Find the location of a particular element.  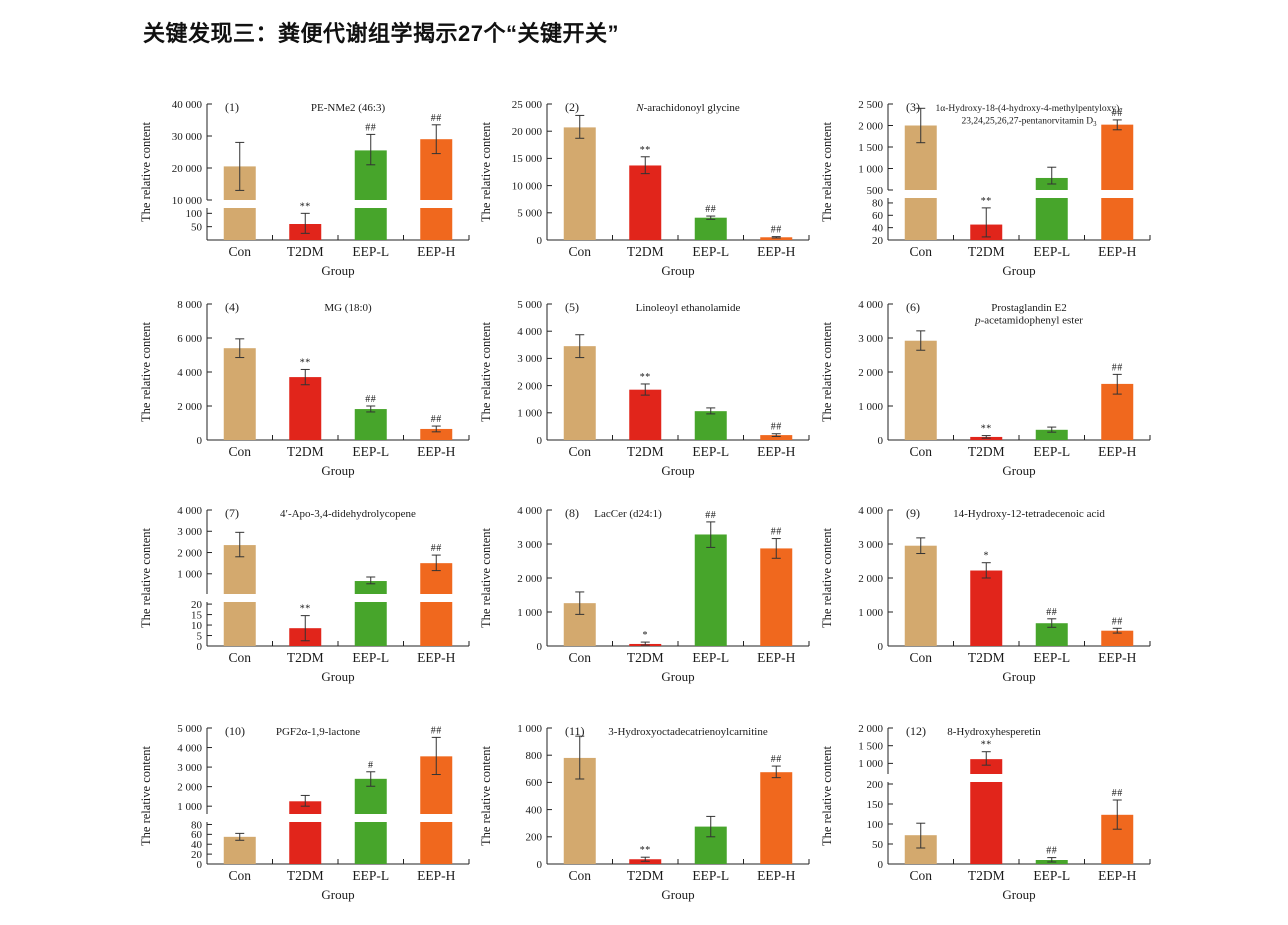

y-tick-label: 40 is located at coordinates (197, 845).